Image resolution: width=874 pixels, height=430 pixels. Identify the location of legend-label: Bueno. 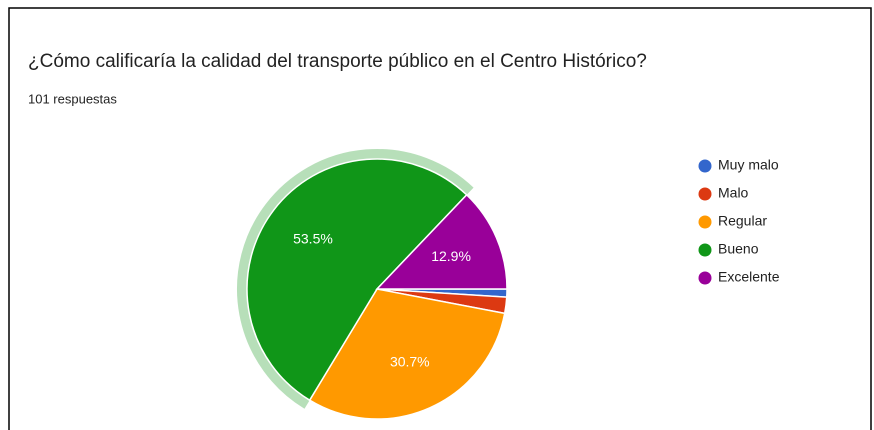
(738, 249).